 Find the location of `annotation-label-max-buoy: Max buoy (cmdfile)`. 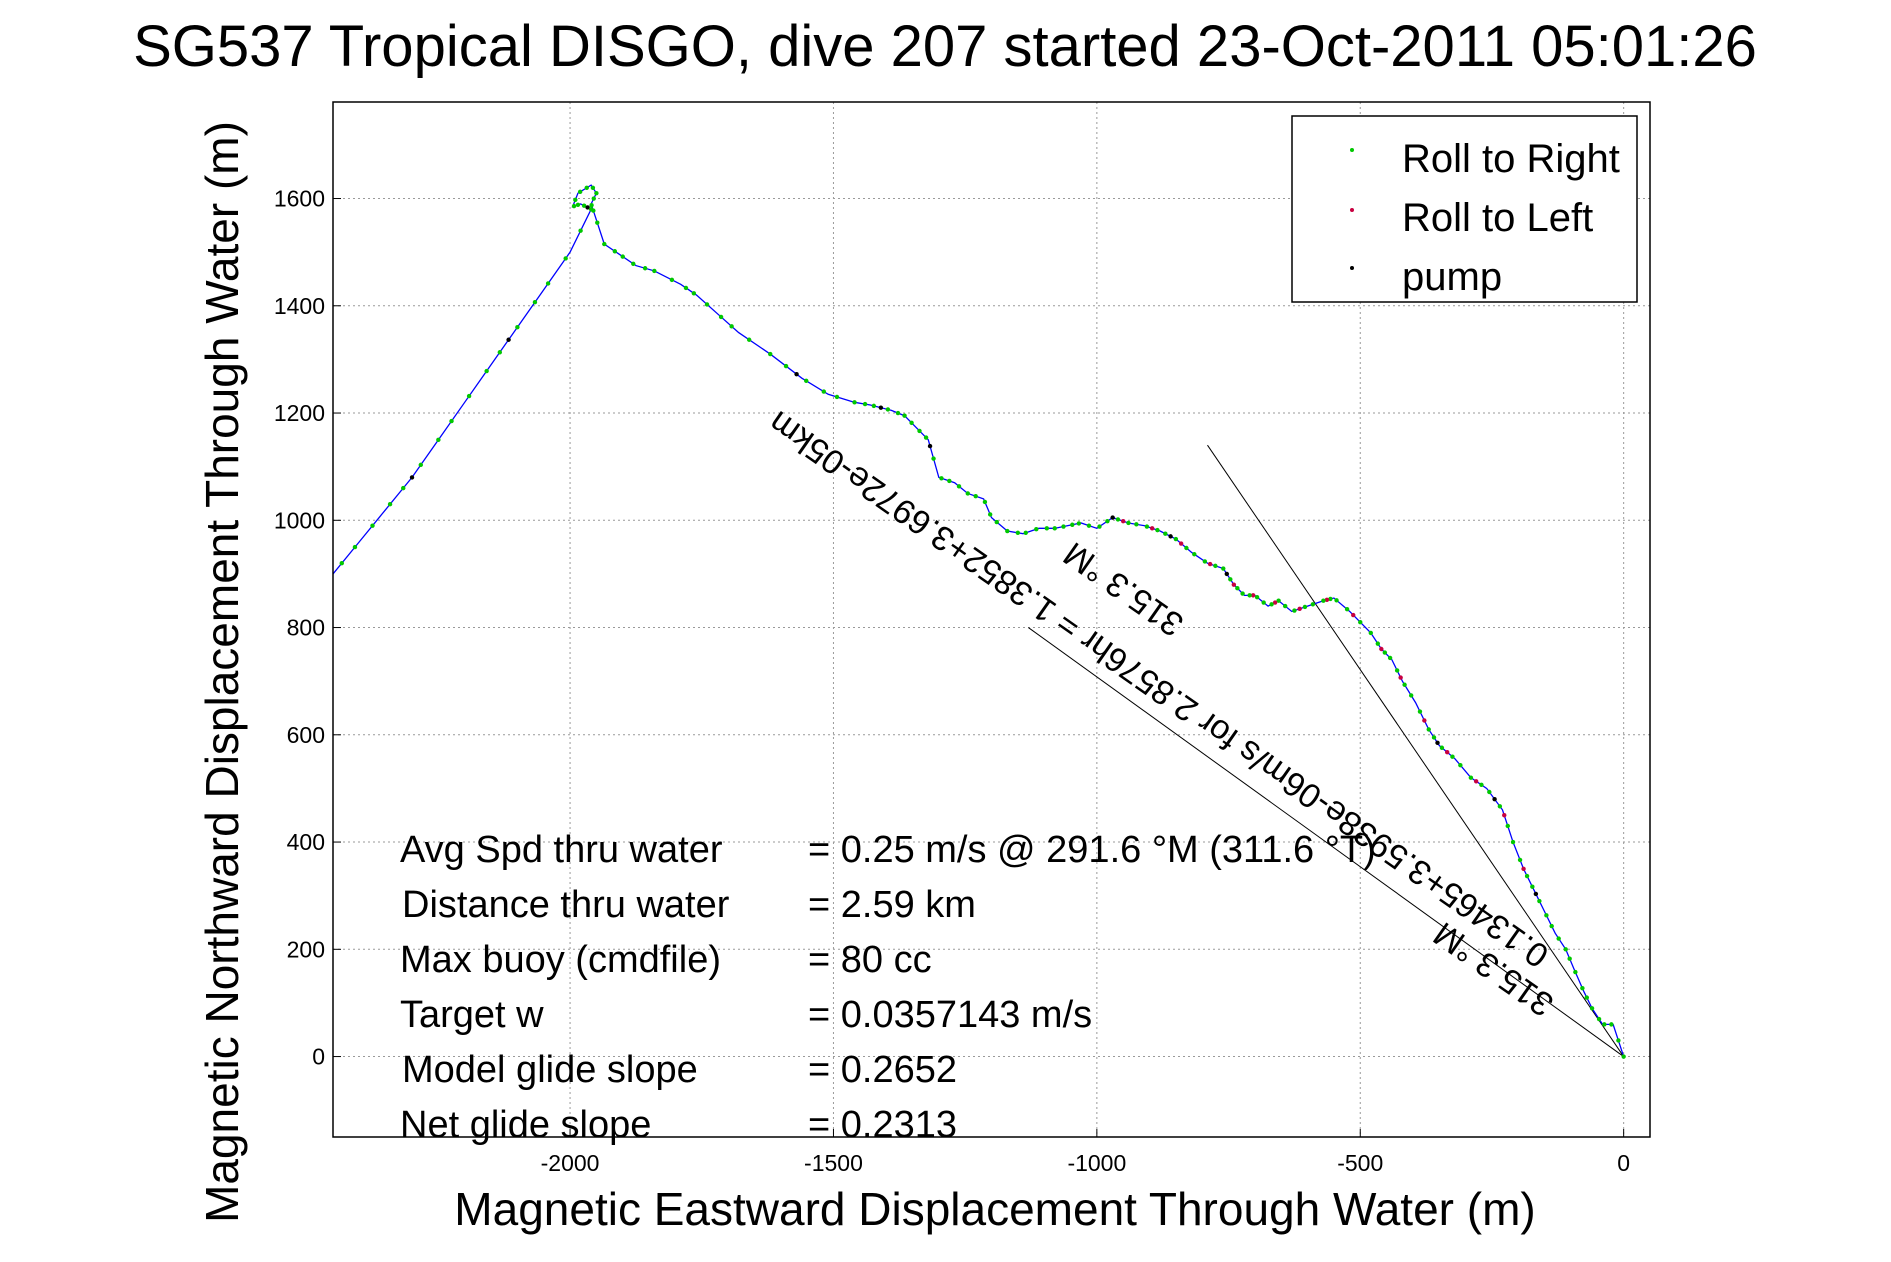

annotation-label-max-buoy: Max buoy (cmdfile) is located at coordinates (560, 960).